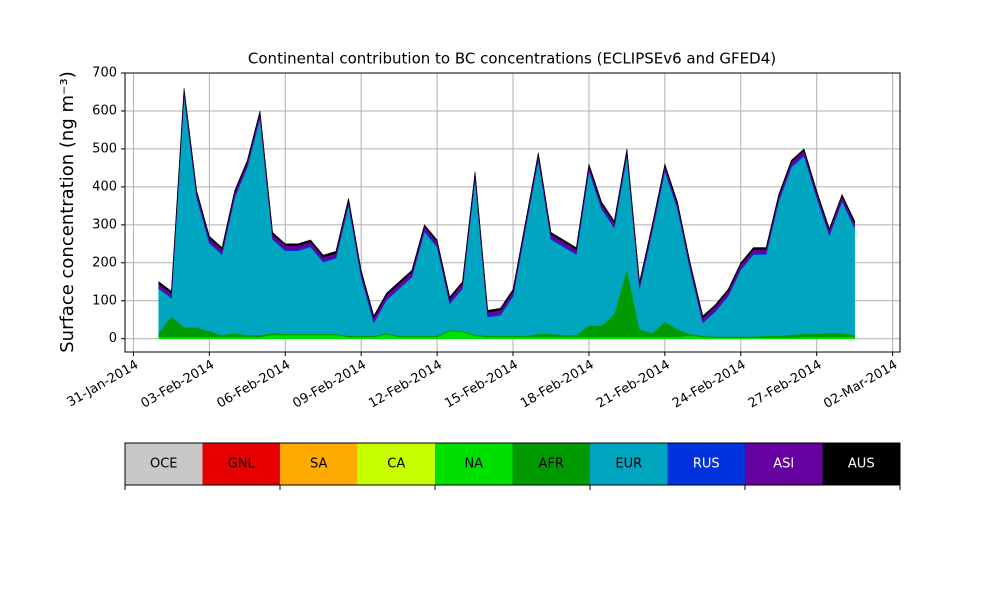 The image size is (1000, 600). I want to click on legend-label: ASI, so click(783, 464).